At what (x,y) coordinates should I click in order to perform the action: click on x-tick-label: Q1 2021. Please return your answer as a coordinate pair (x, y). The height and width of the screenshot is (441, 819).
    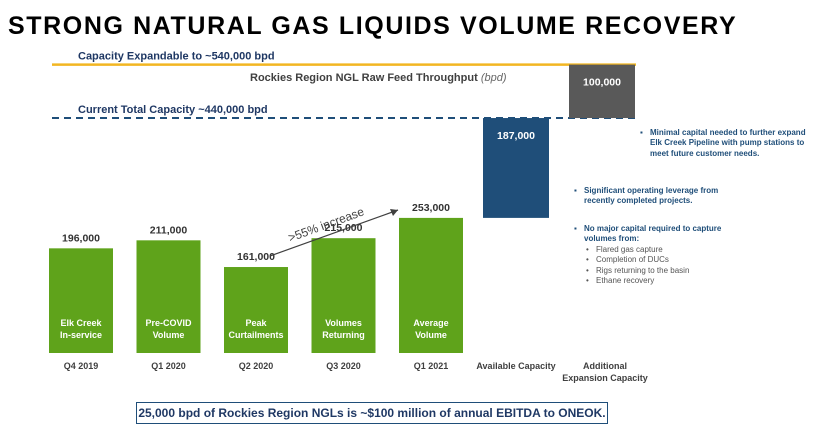
    Looking at the image, I should click on (431, 366).